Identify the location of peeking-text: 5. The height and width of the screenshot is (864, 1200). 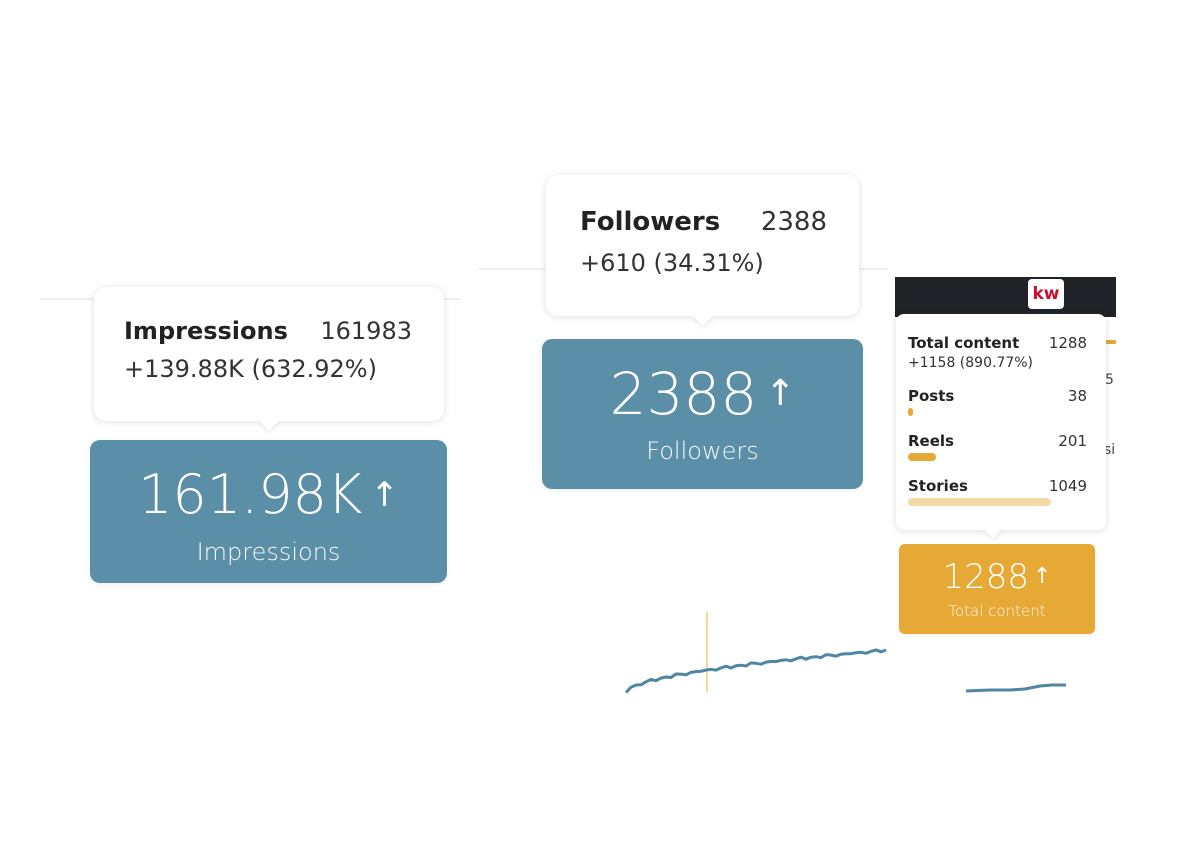
(1109, 380).